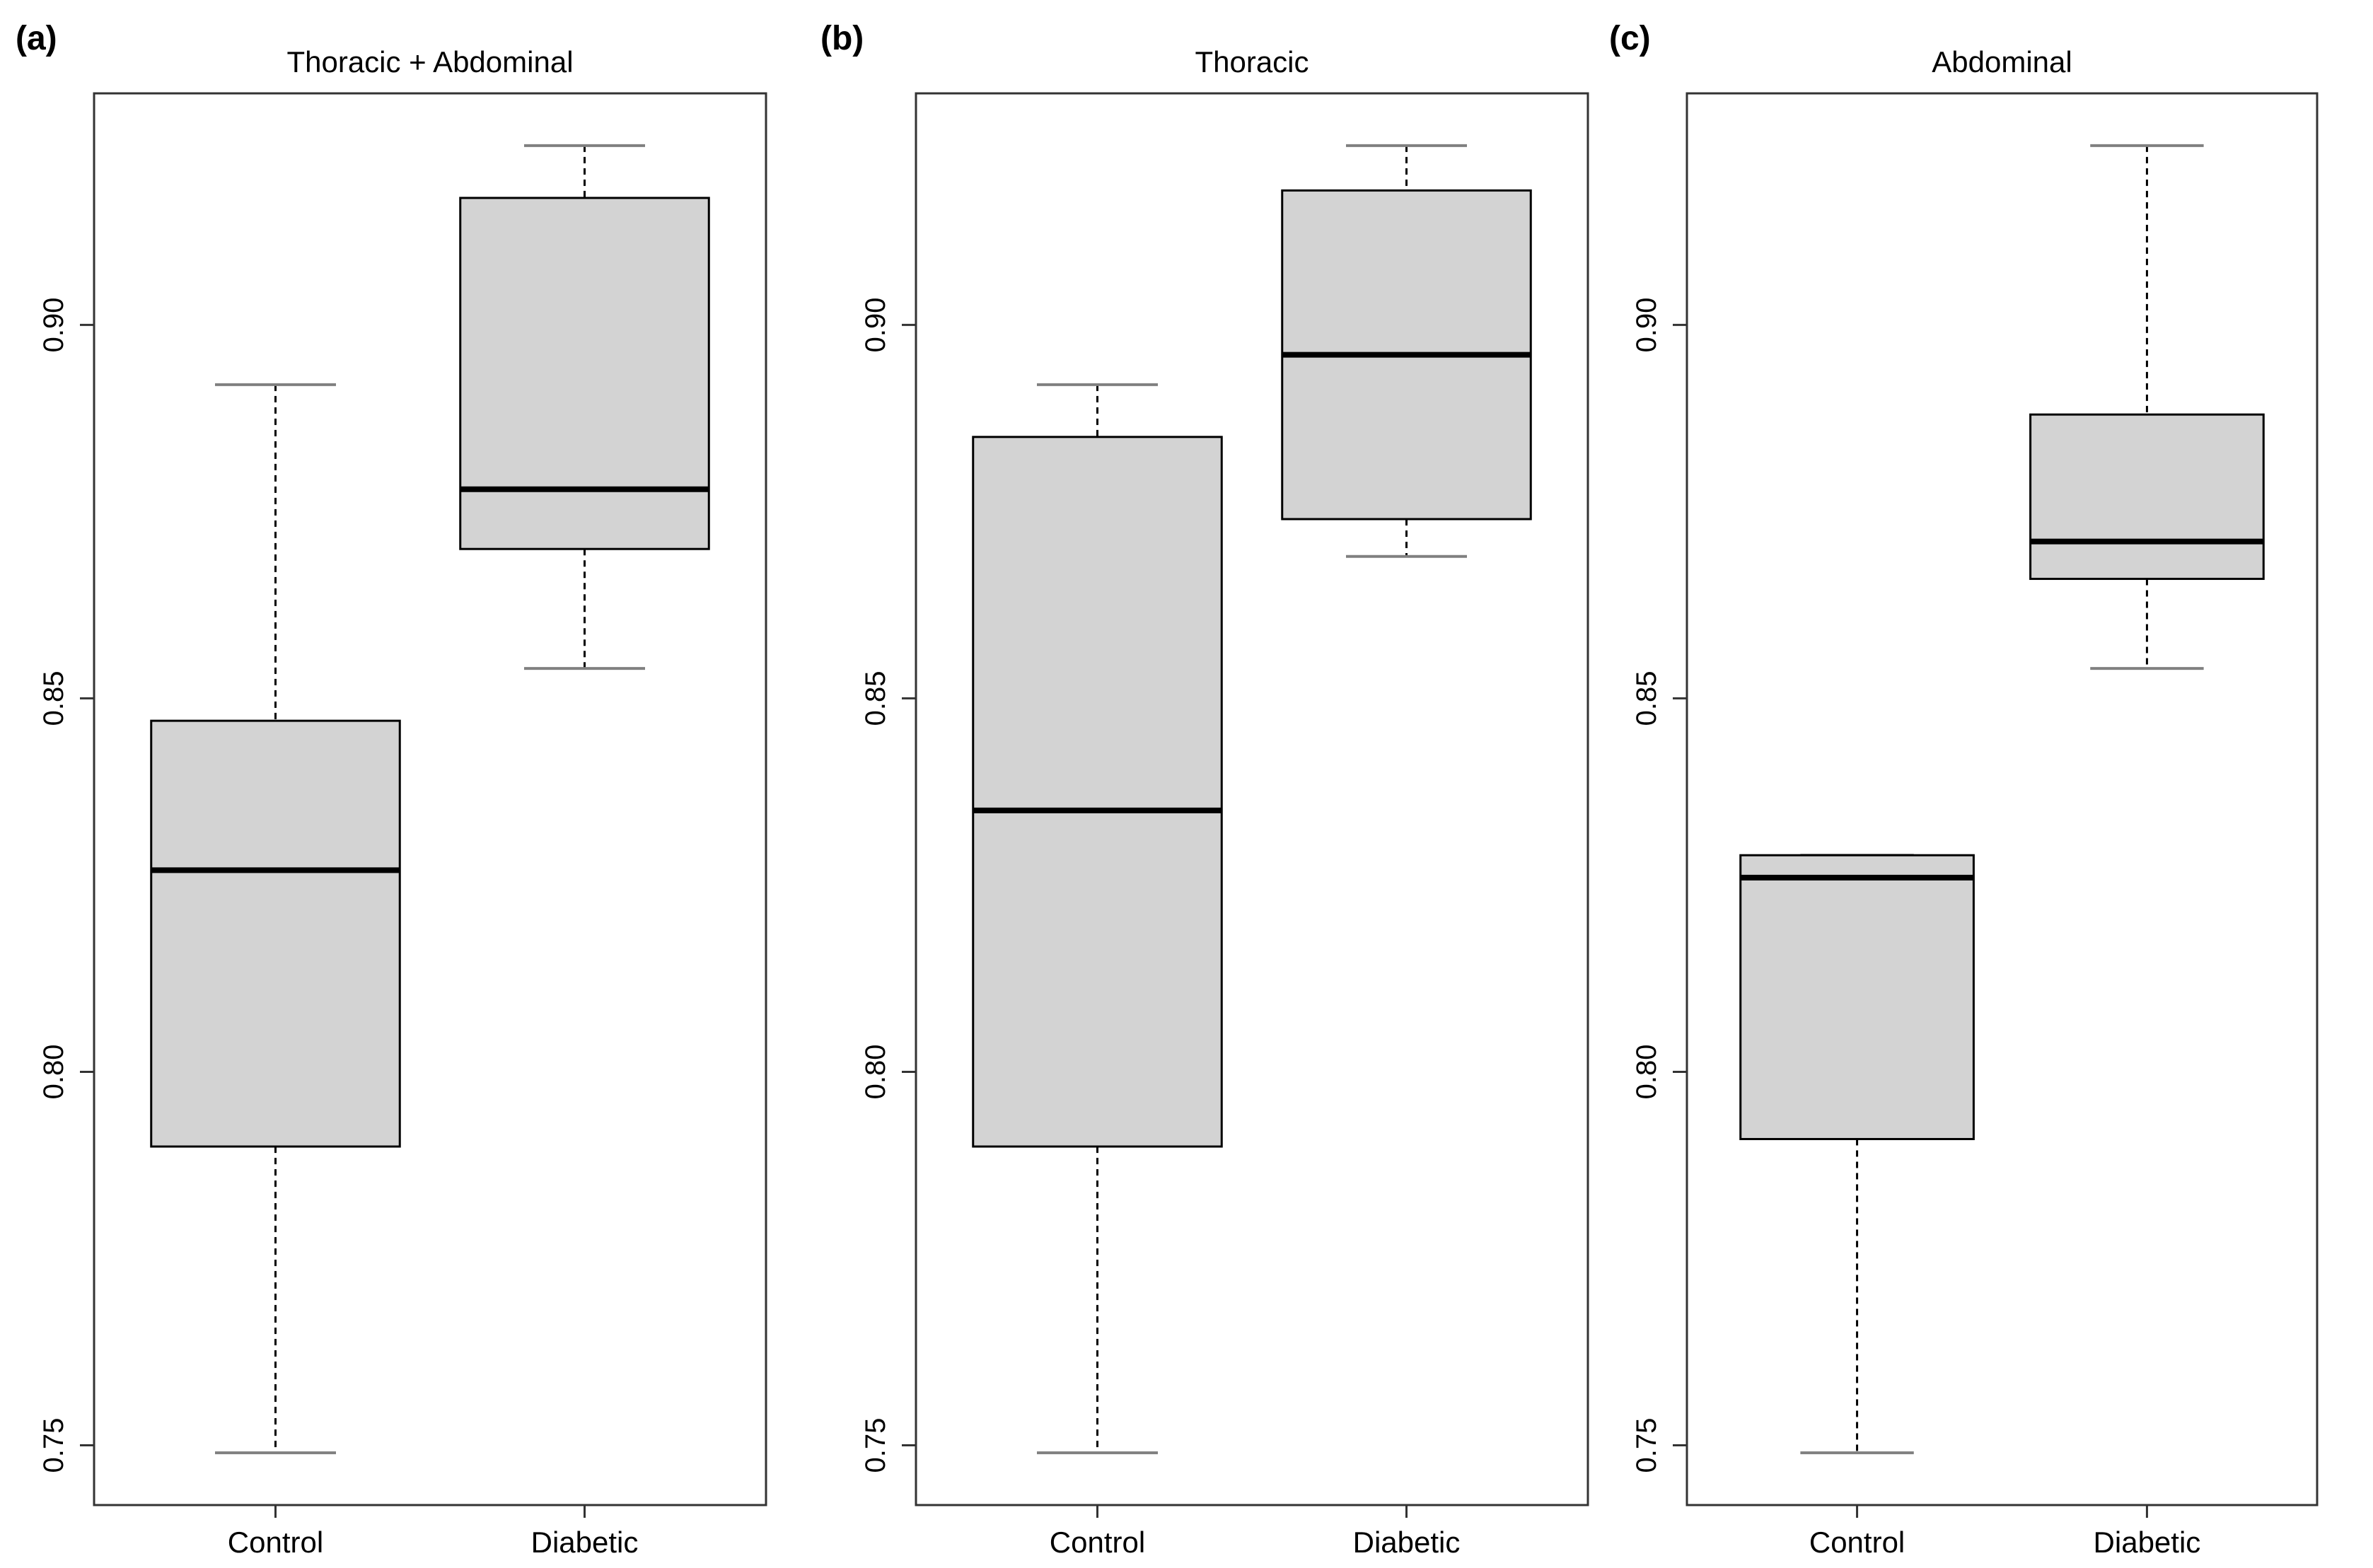  Describe the element at coordinates (1630, 39) in the screenshot. I see `panel-label: (c)` at that location.